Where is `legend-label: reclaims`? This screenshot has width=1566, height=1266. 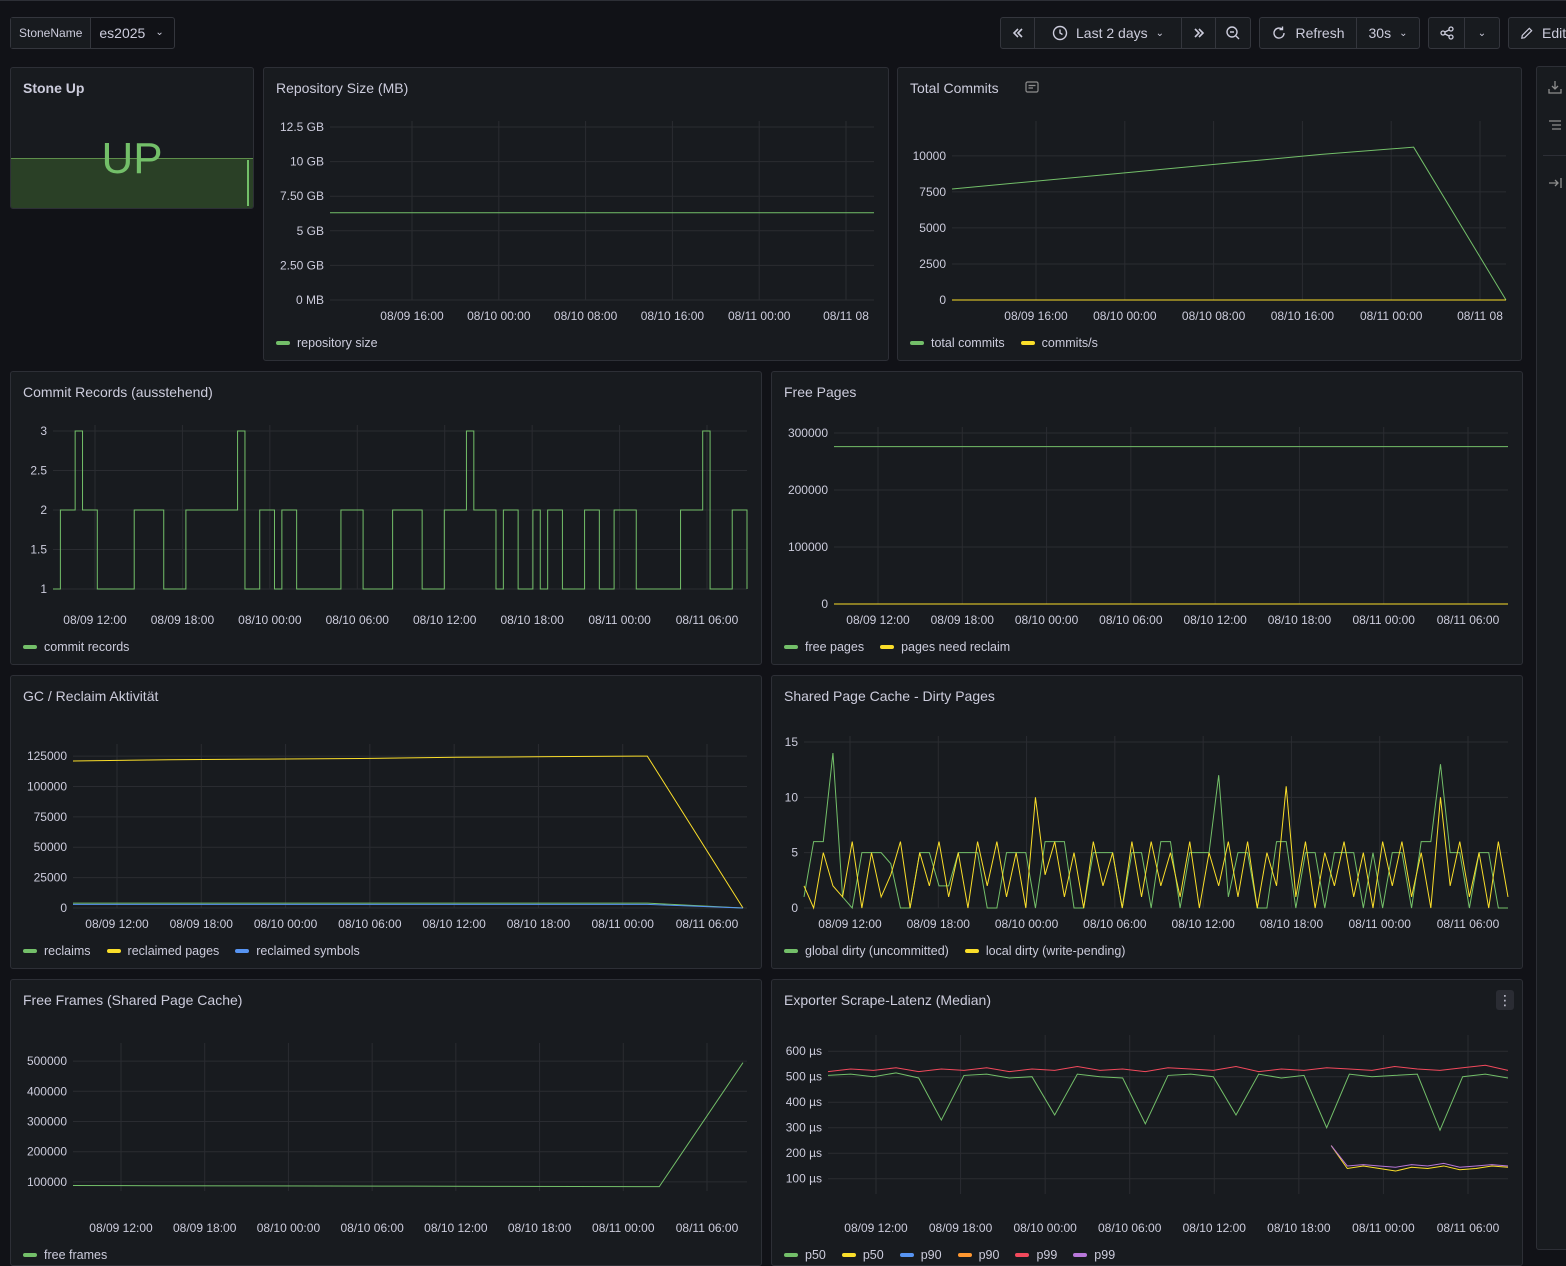 legend-label: reclaims is located at coordinates (67, 951).